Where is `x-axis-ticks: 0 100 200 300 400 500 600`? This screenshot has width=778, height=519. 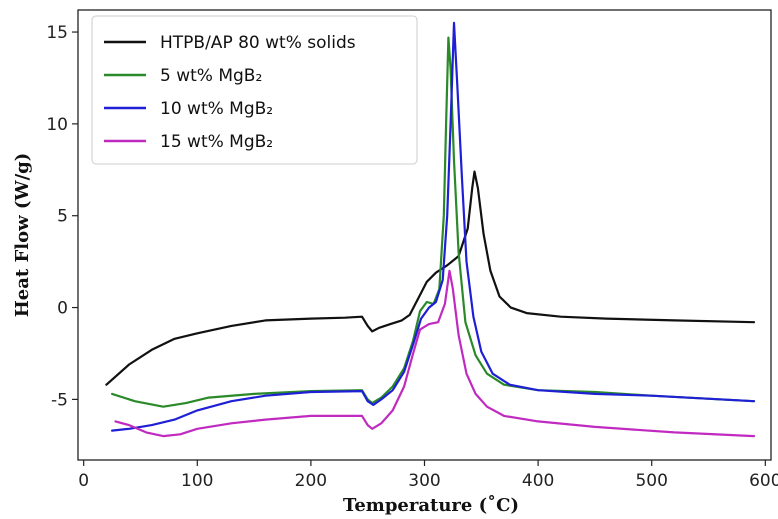
x-axis-ticks: 0 100 200 300 400 500 600 is located at coordinates (428, 475).